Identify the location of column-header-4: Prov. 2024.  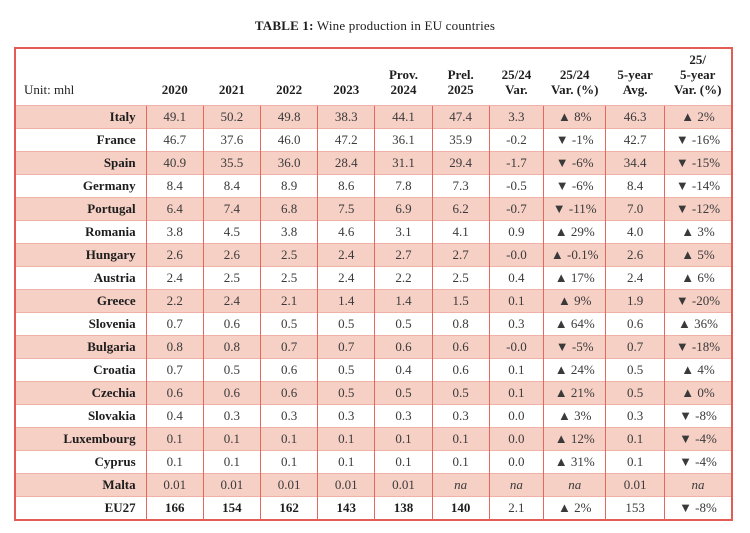
(403, 77).